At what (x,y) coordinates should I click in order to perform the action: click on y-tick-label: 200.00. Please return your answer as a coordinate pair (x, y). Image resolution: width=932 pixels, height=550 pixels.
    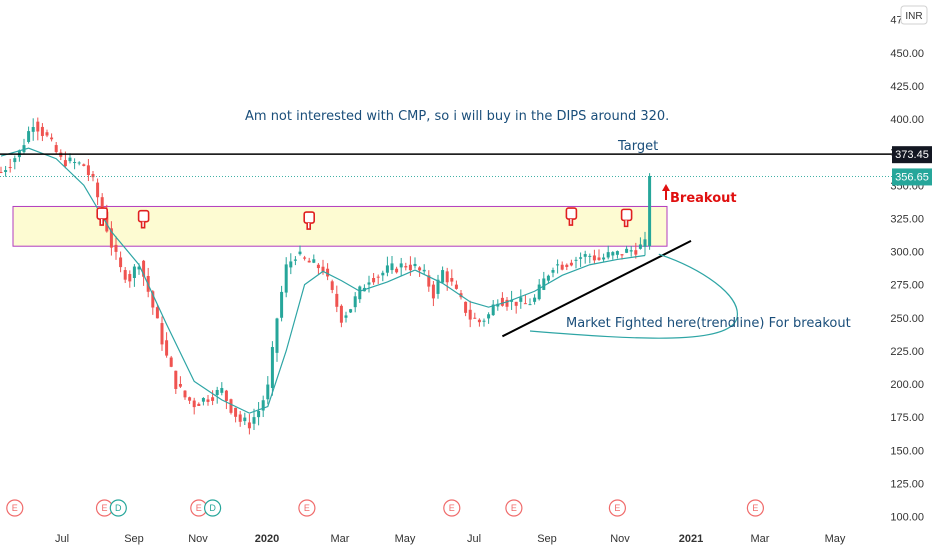
    Looking at the image, I should click on (907, 385).